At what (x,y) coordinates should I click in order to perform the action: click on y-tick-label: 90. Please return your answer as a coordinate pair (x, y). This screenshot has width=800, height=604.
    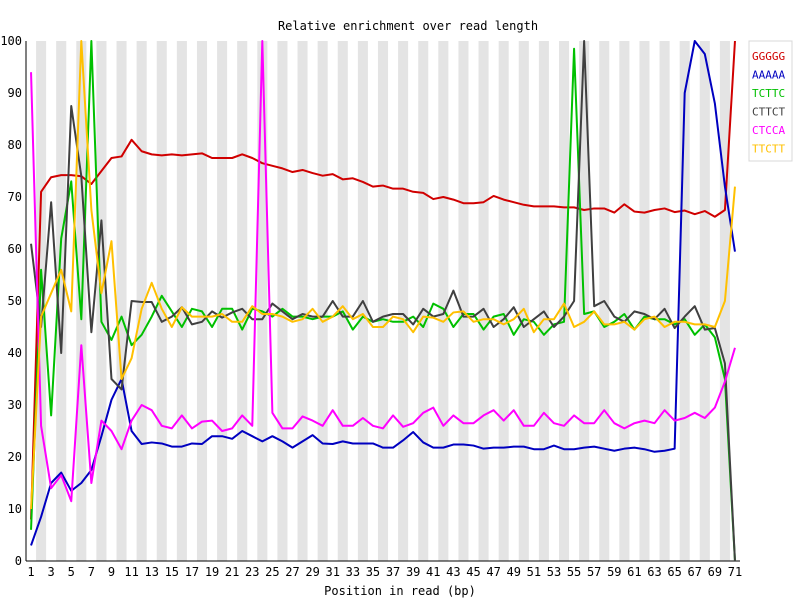
    Looking at the image, I should click on (15, 93).